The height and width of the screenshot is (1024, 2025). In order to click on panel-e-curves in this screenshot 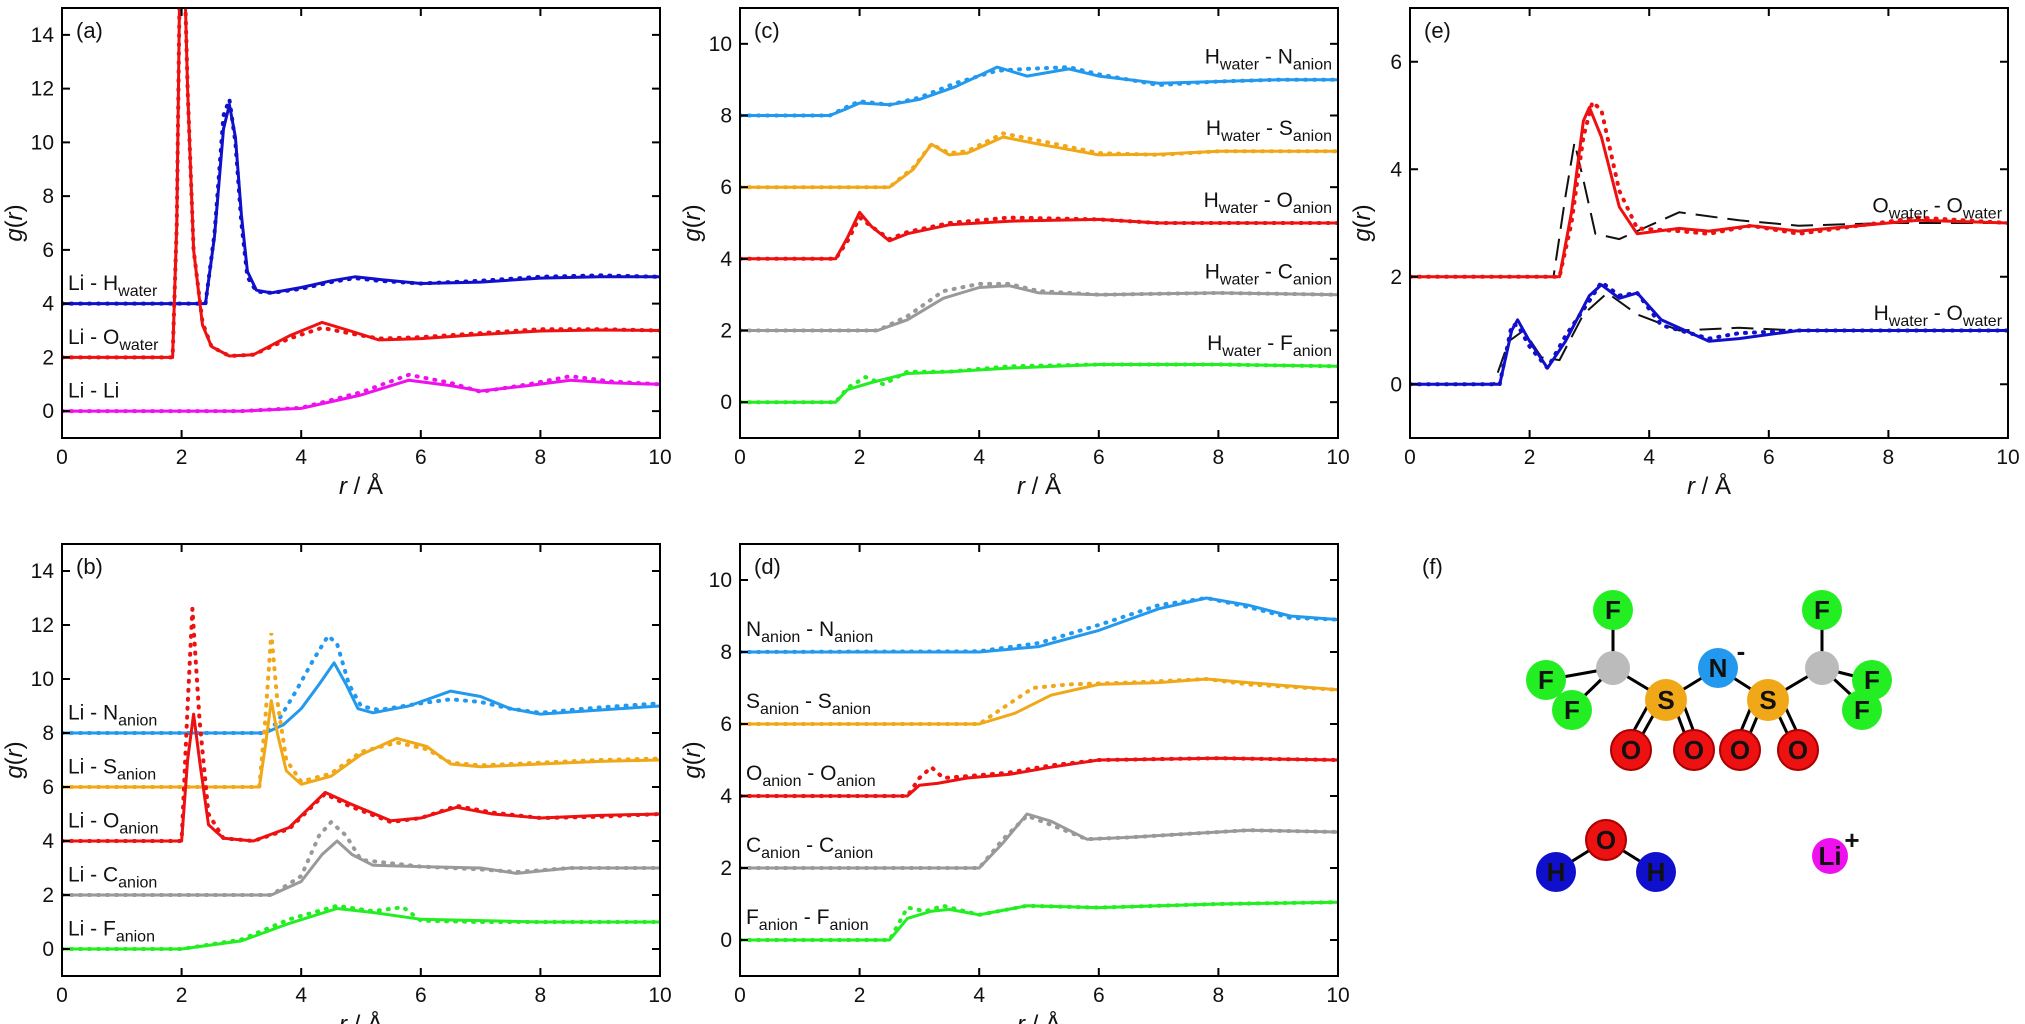, I will do `click(1709, 242)`.